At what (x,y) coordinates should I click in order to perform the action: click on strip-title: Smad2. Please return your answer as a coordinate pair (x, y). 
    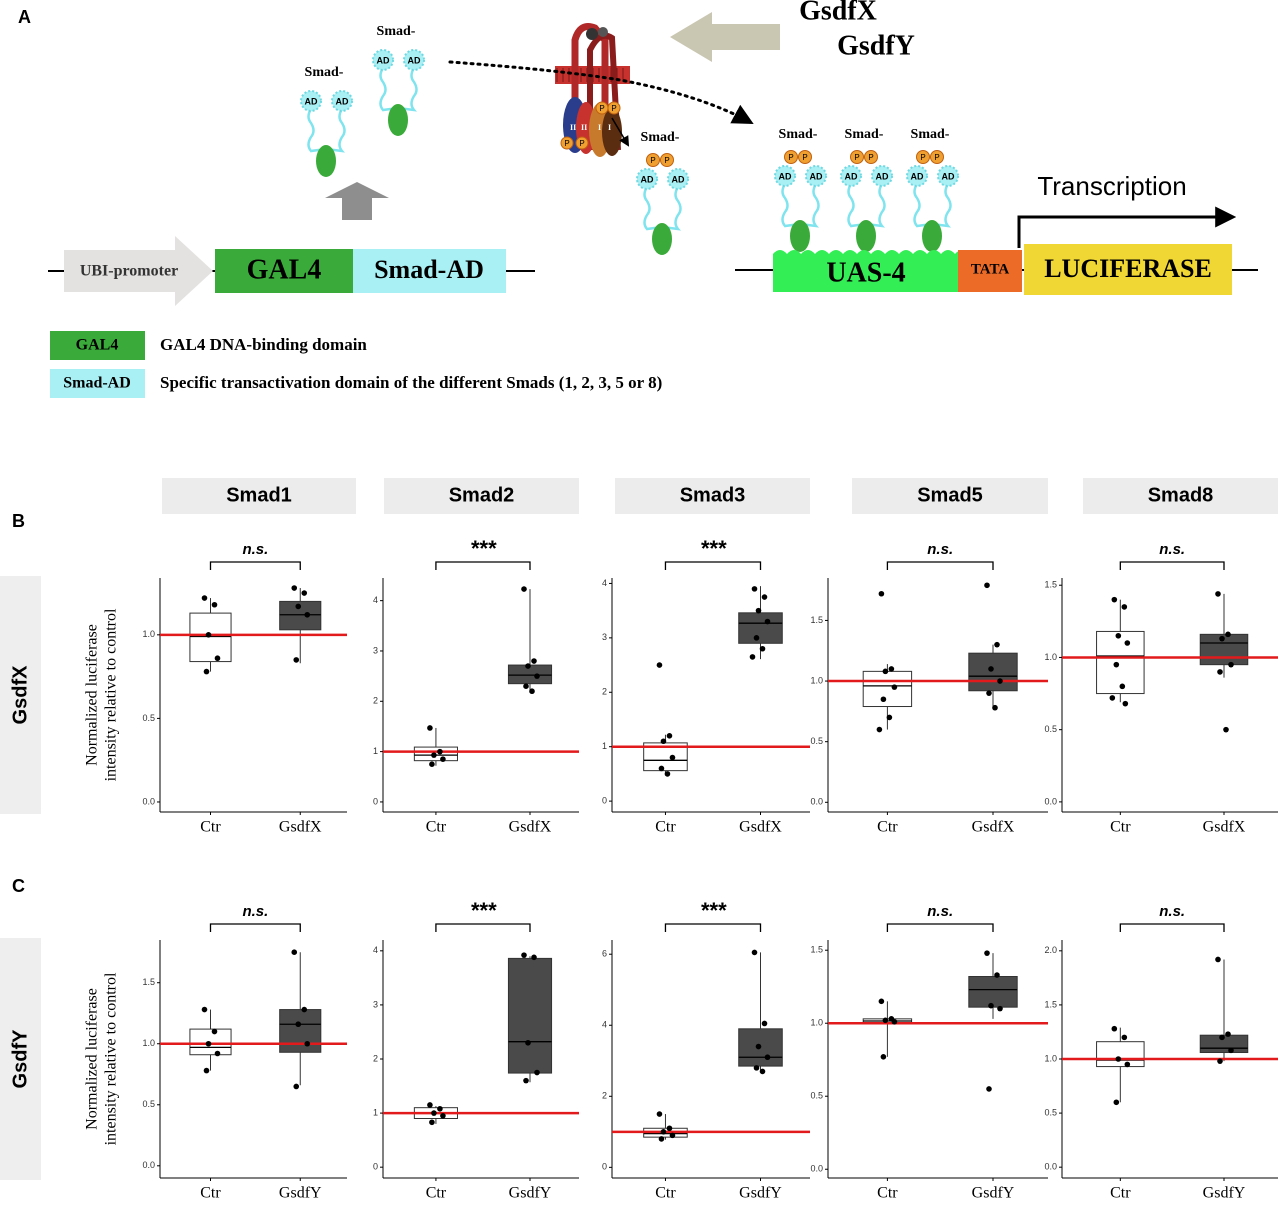
    Looking at the image, I should click on (482, 495).